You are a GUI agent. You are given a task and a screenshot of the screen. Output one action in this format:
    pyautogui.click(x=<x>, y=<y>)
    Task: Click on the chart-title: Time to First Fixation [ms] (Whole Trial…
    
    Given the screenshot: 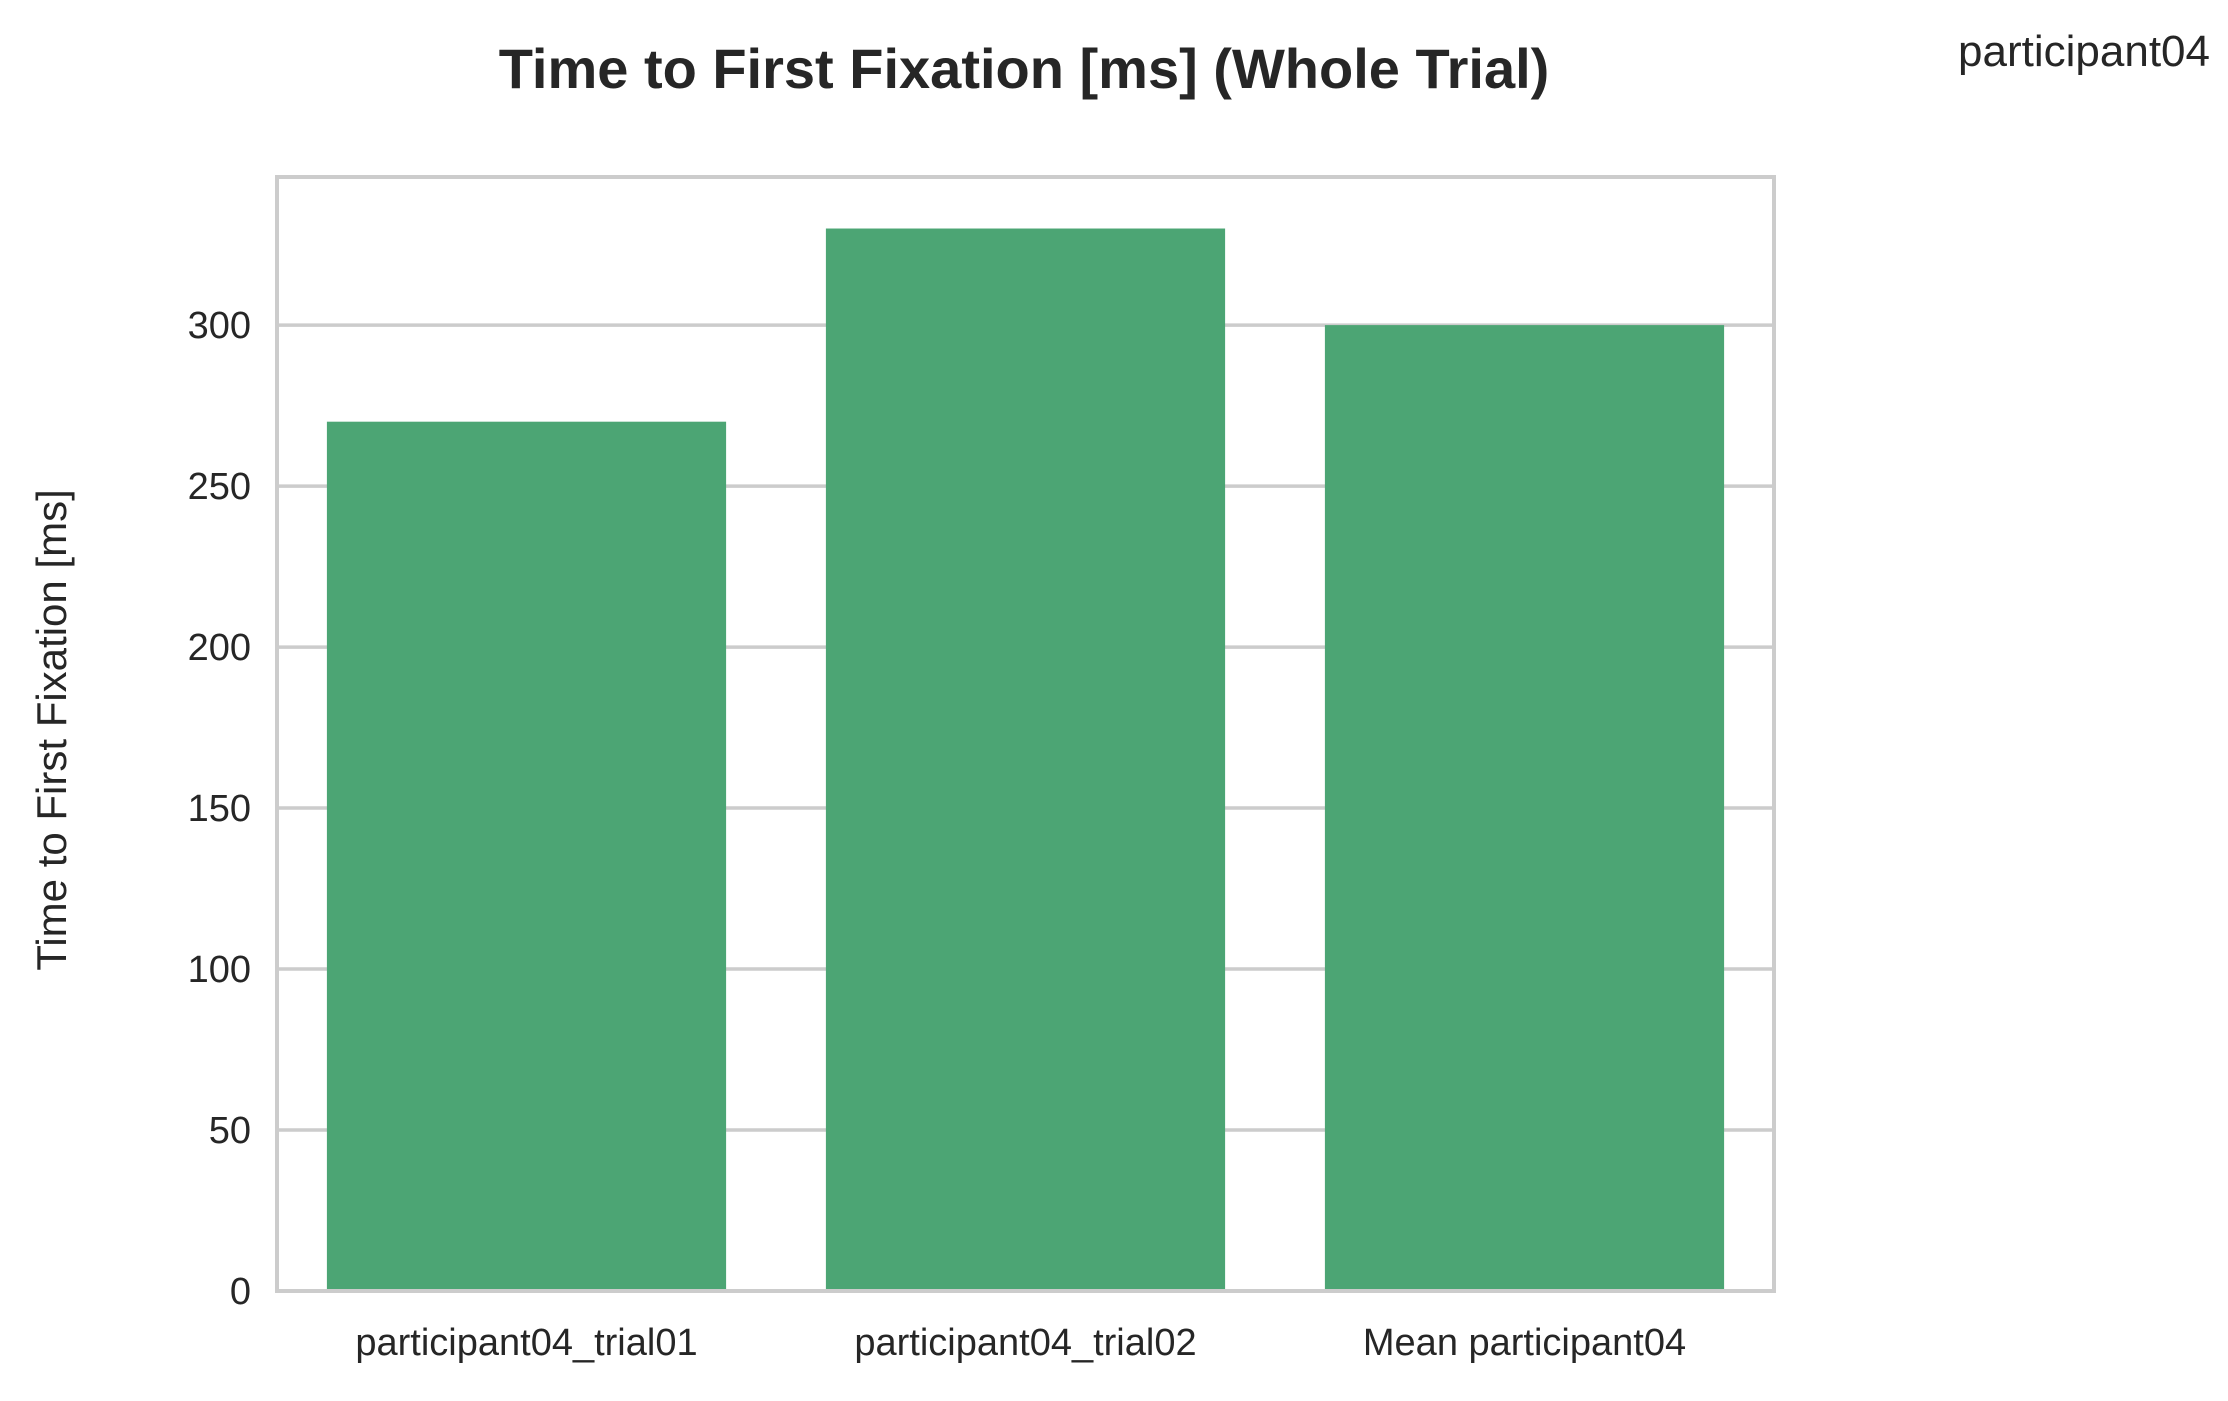 What is the action you would take?
    pyautogui.click(x=1024, y=68)
    